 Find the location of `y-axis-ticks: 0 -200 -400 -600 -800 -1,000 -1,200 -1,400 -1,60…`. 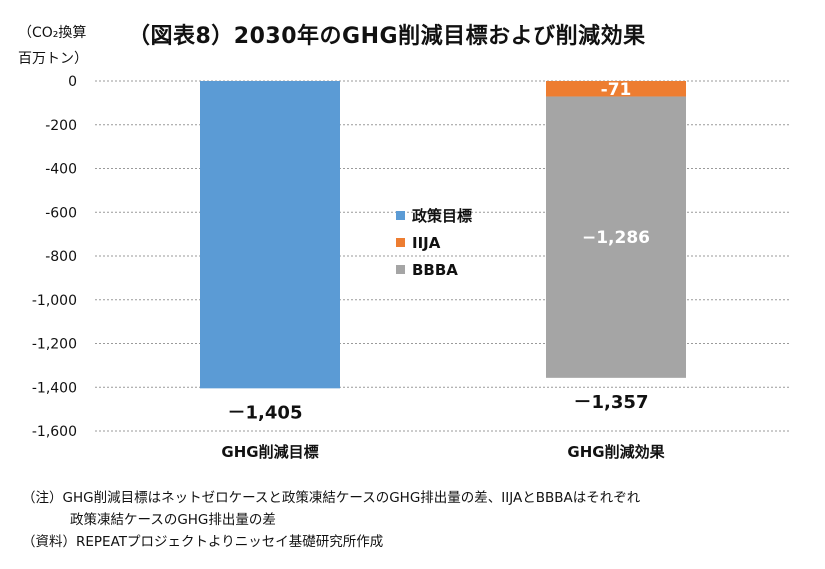

y-axis-ticks: 0 -200 -400 -600 -800 -1,000 -1,200 -1,400 -1,60… is located at coordinates (54, 257).